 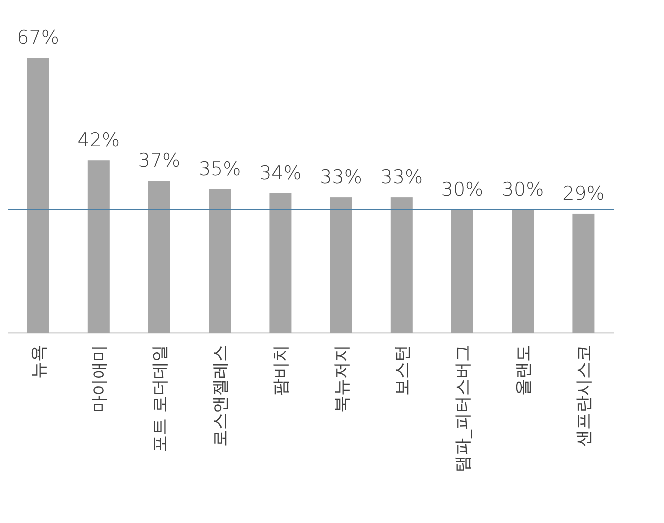 What do you see at coordinates (583, 193) in the screenshot?
I see `data-label: 29%` at bounding box center [583, 193].